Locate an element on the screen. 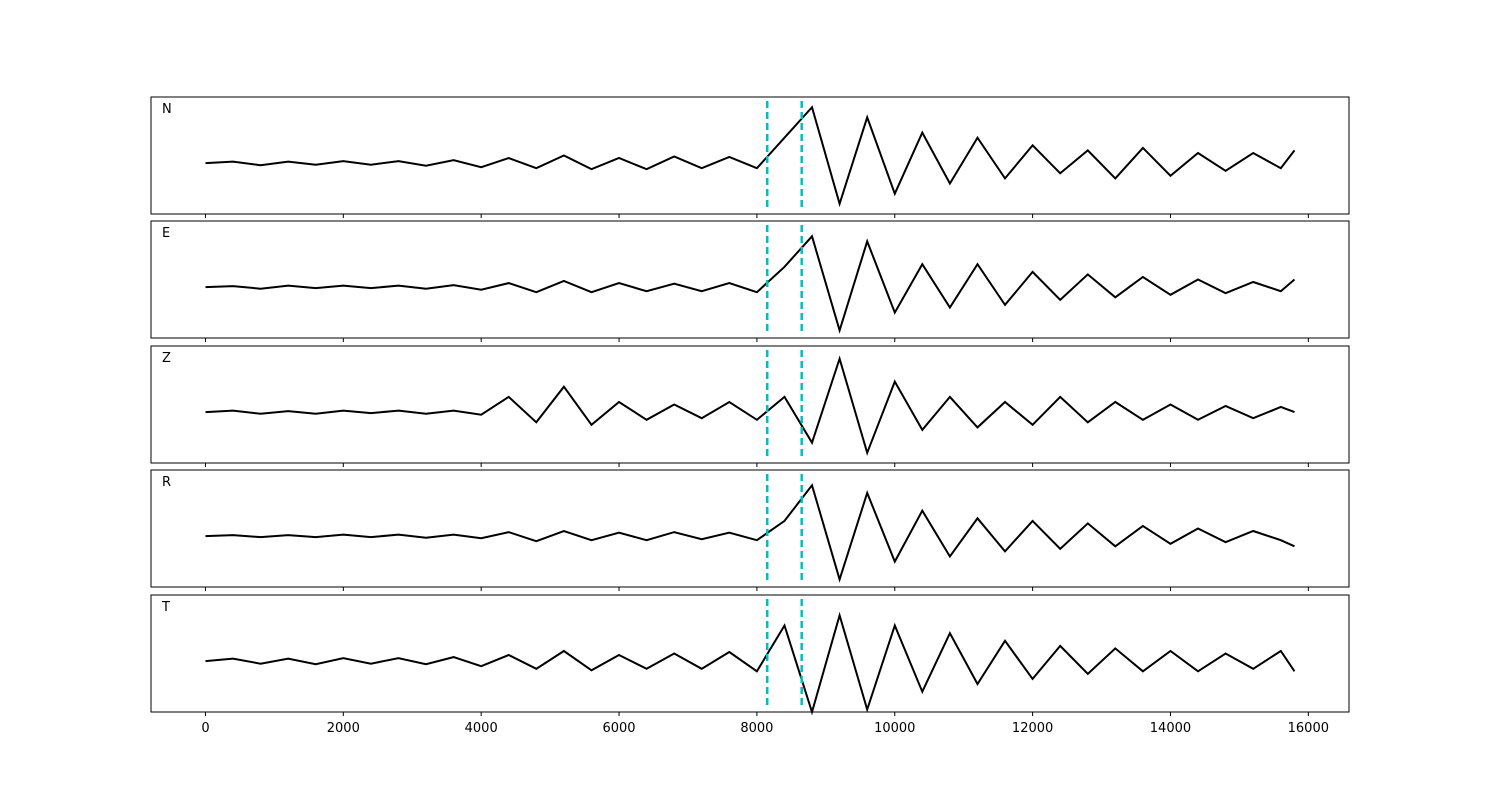 Image resolution: width=1500 pixels, height=804 pixels. x-tick-label: 4000 is located at coordinates (481, 728).